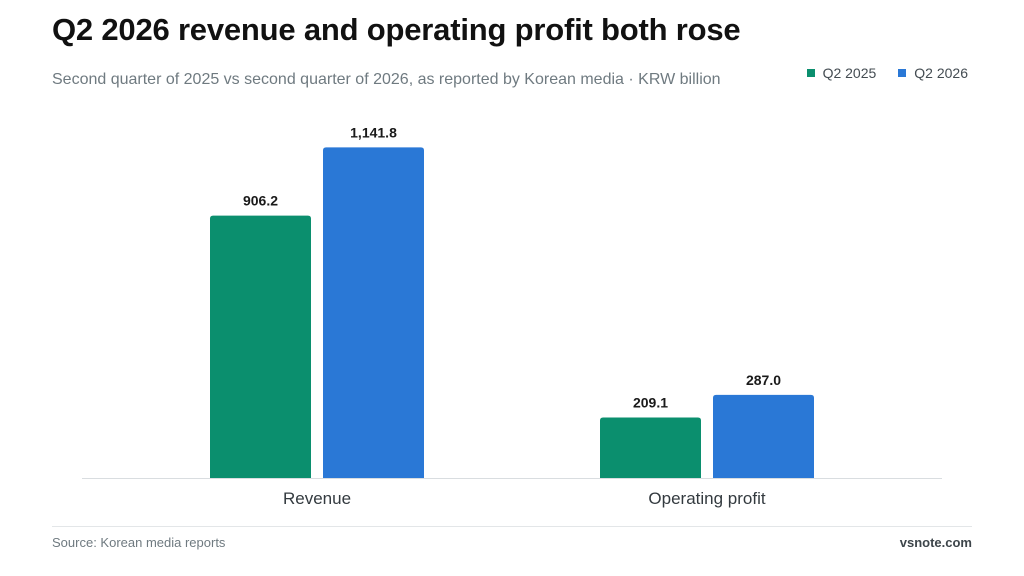 Image resolution: width=1024 pixels, height=576 pixels. What do you see at coordinates (810, 73) in the screenshot?
I see `legend-swatch-q2-2025` at bounding box center [810, 73].